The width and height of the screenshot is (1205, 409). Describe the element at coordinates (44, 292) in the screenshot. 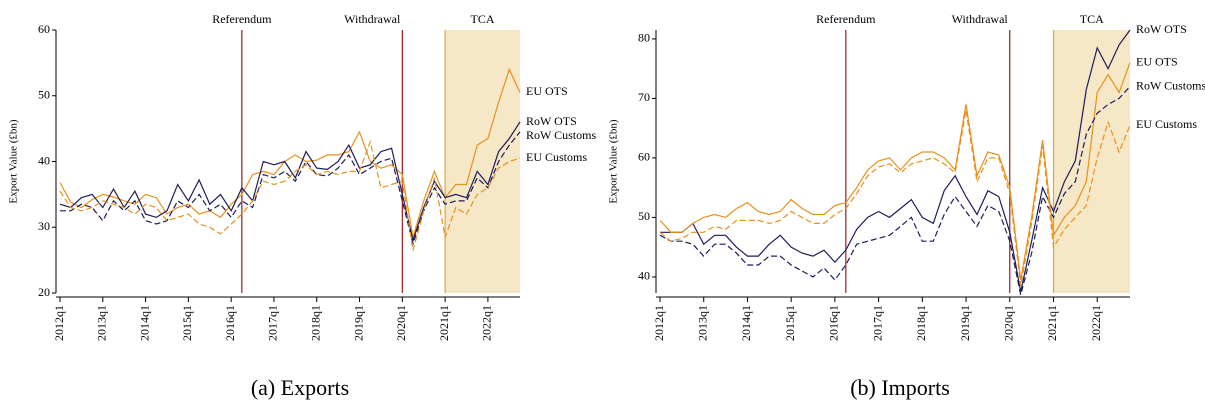

I see `y-tick-label: 20` at that location.